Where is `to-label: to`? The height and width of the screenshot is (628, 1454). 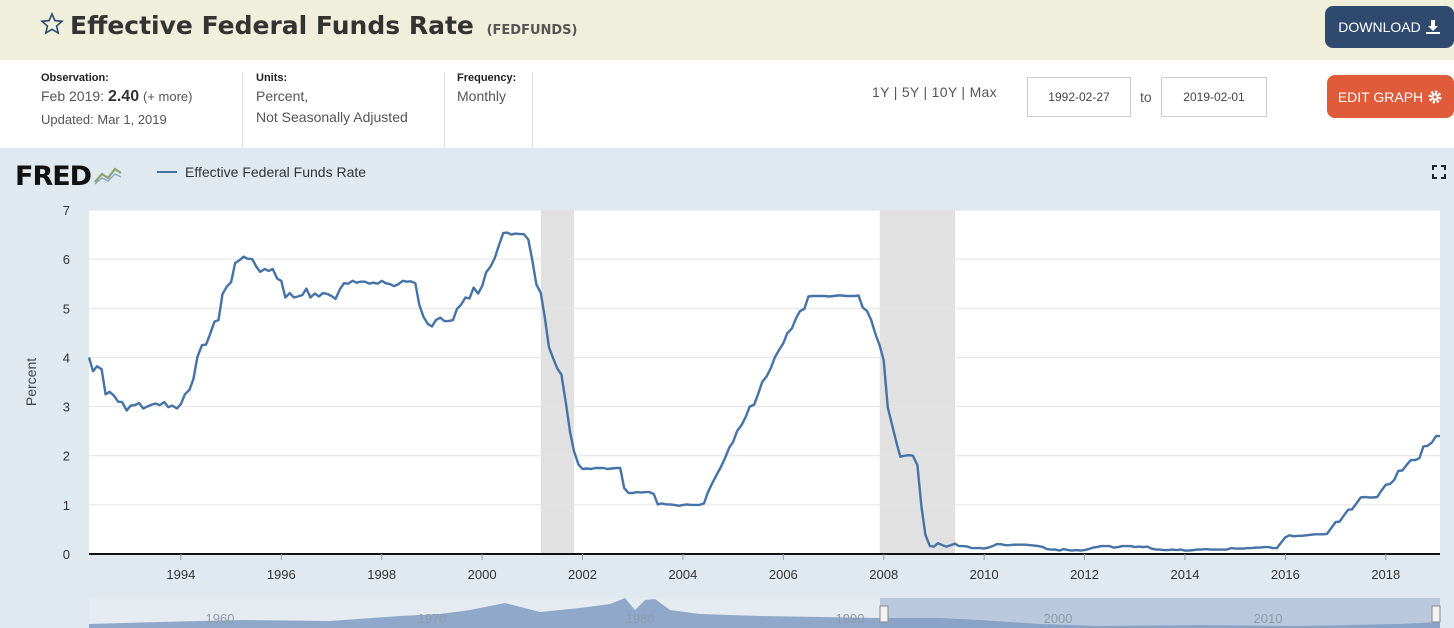 to-label: to is located at coordinates (1146, 97).